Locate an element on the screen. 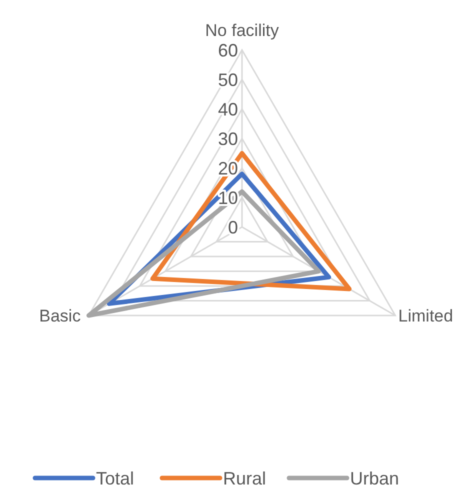 This screenshot has width=459, height=490. y-tick-label: 0 is located at coordinates (233, 227).